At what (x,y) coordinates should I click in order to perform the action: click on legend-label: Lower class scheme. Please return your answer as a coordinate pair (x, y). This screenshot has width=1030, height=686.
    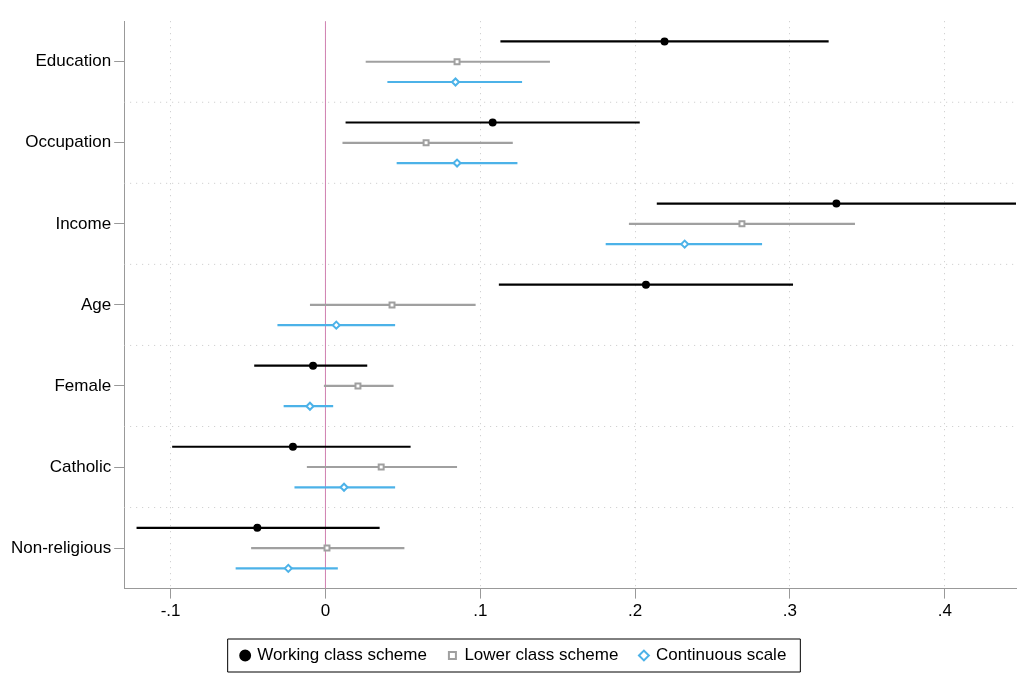
    Looking at the image, I should click on (541, 655).